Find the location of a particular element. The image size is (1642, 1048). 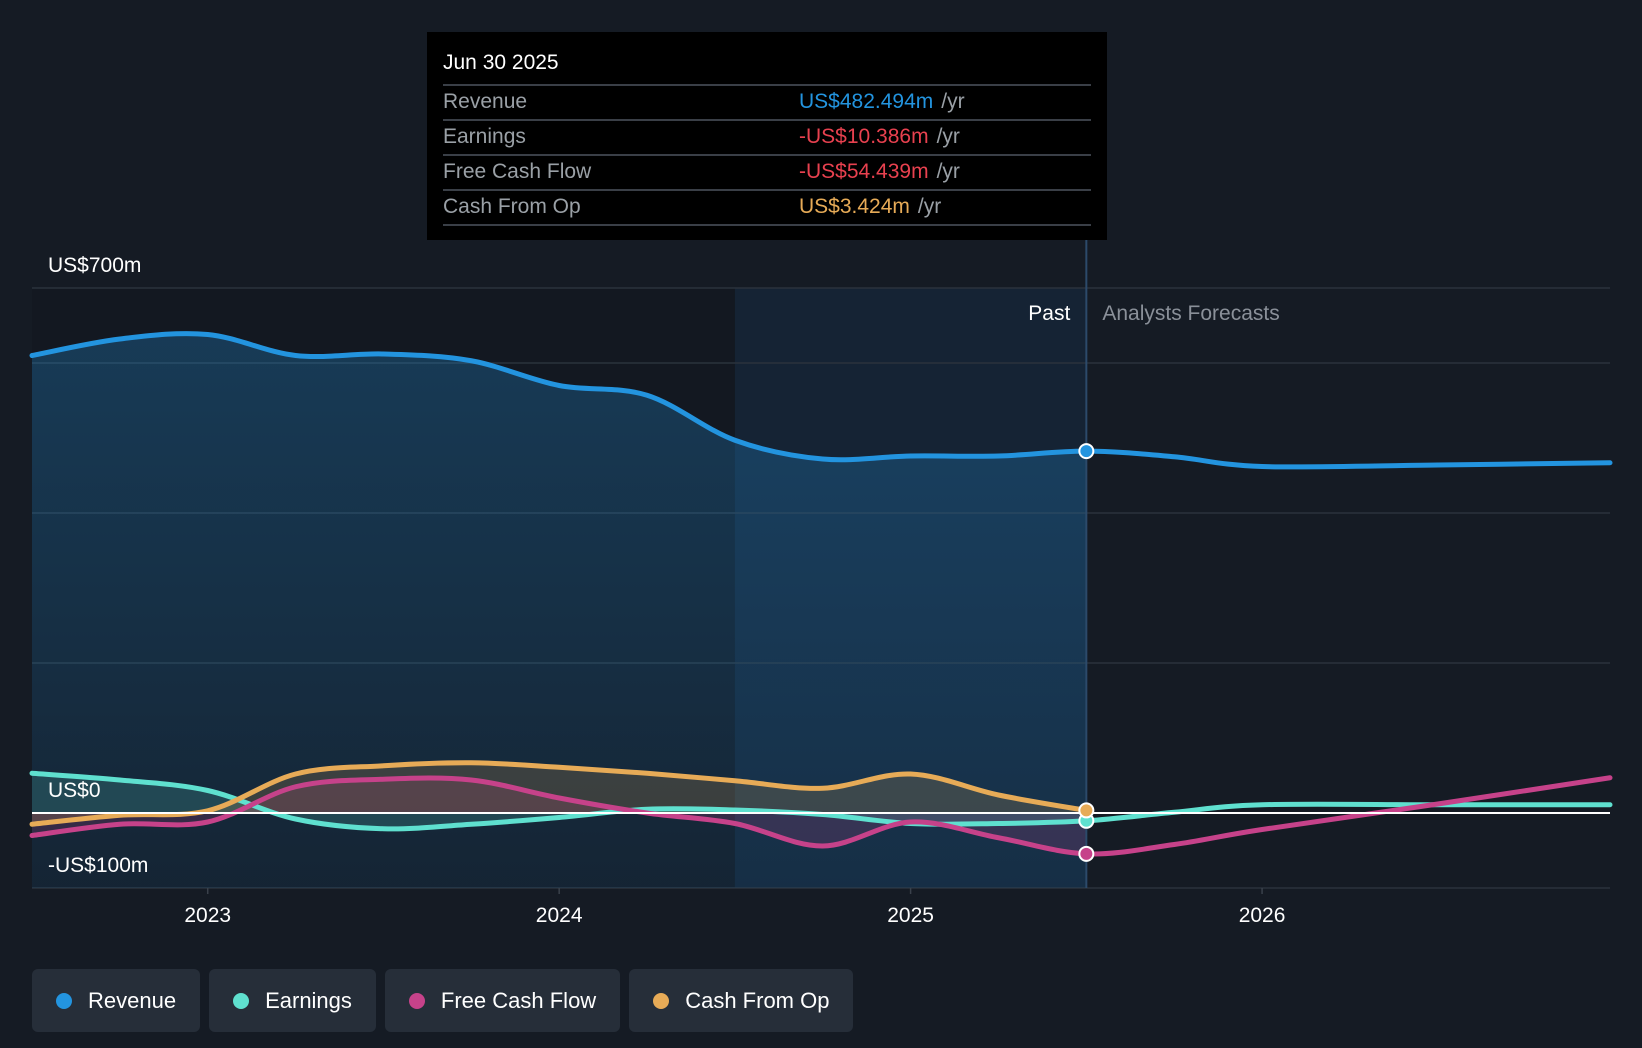

legend-item-free-cash-flow: Free Cash Flow is located at coordinates (502, 1000).